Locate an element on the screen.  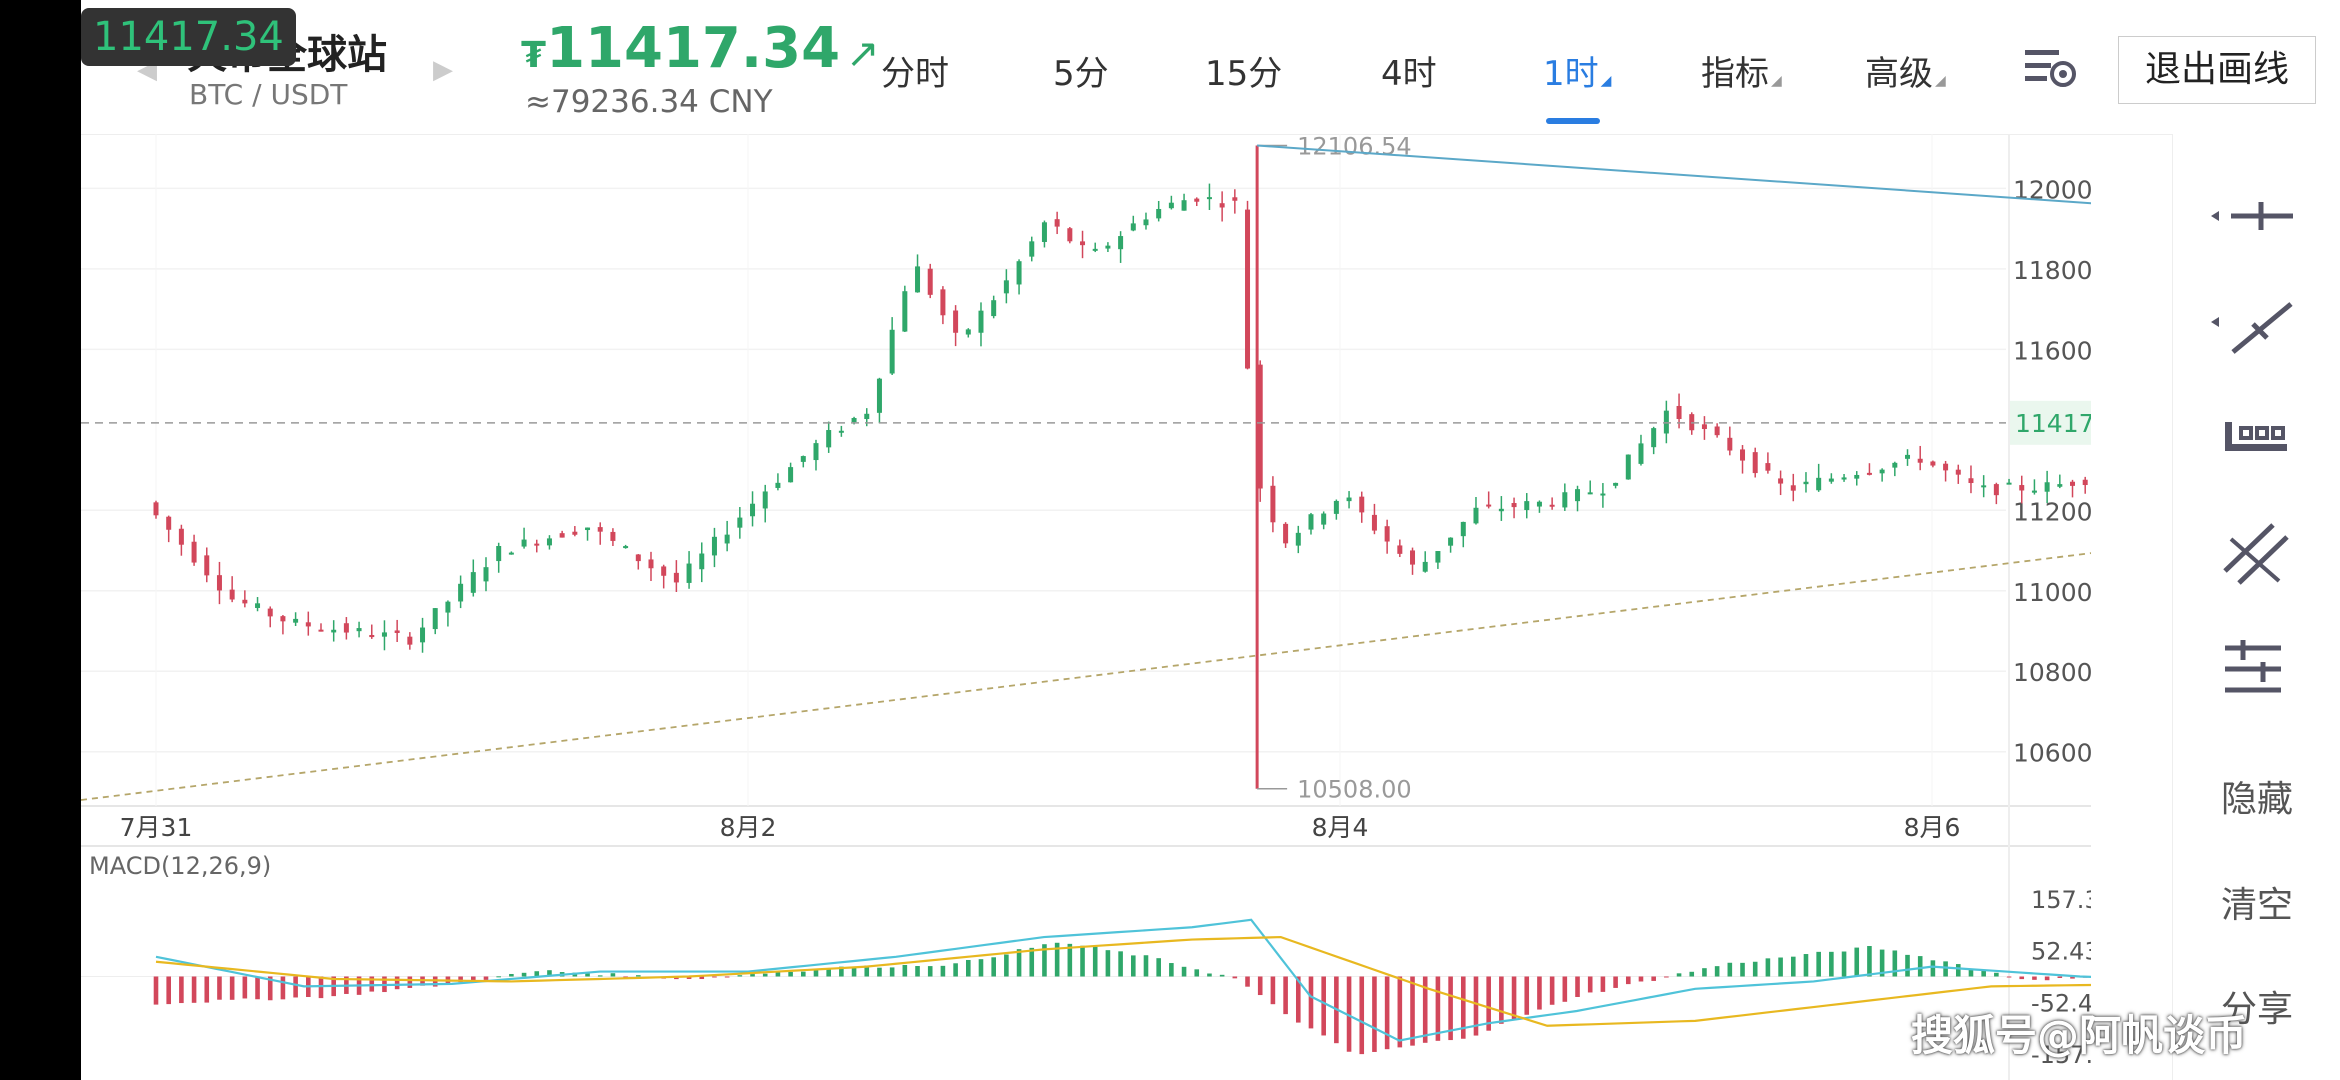
hide-drawings-button: 隐藏 is located at coordinates (2256, 799).